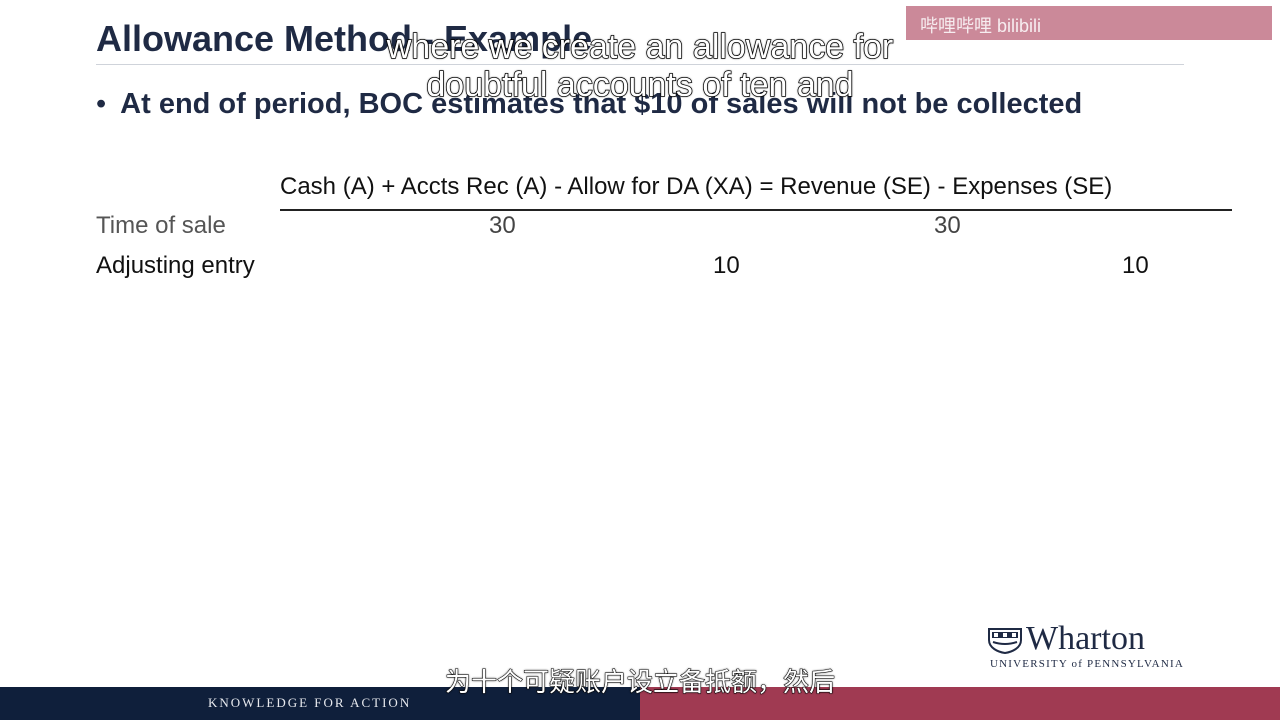 The image size is (1280, 720). I want to click on footer-bar: KNOWLEDGE FOR ACTION, so click(640, 703).